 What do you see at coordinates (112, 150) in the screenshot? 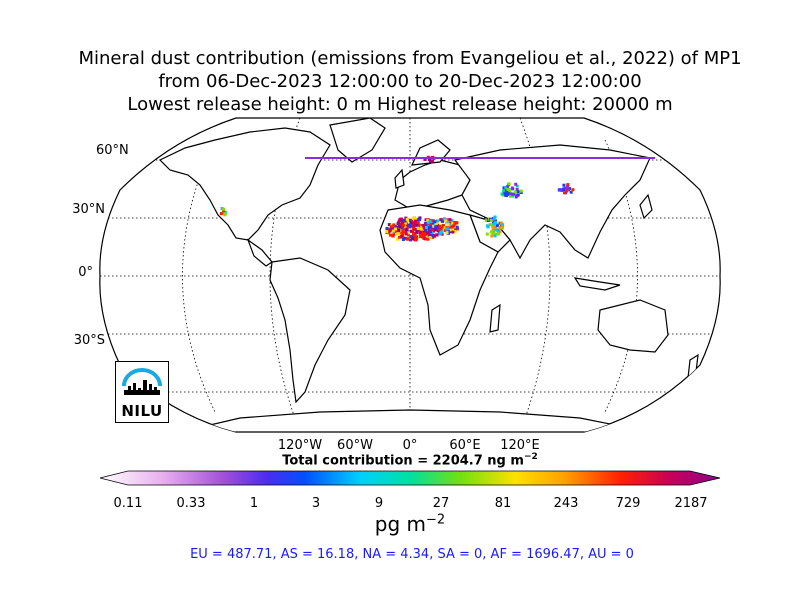
I see `lat-label-60n: 60°N` at bounding box center [112, 150].